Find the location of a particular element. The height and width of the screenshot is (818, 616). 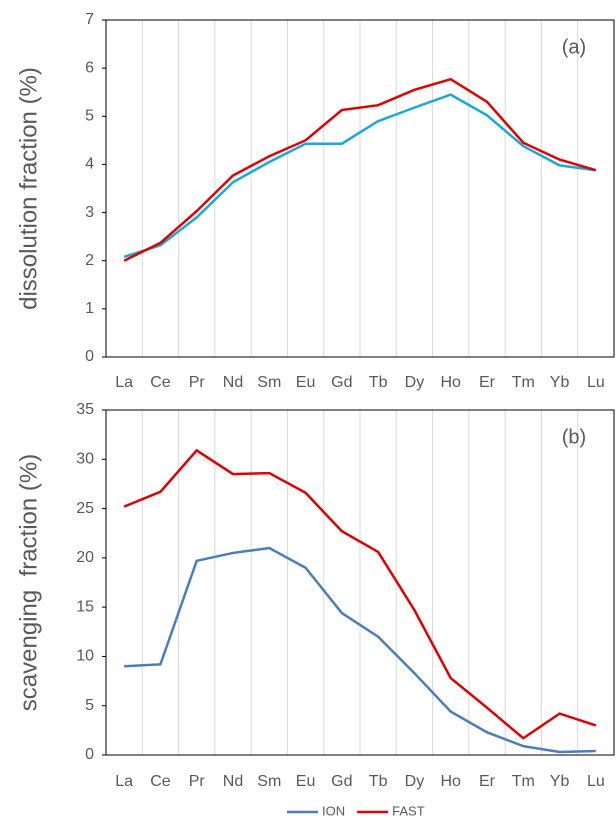

y-axis-label: scavenging fraction (%) is located at coordinates (28, 582).